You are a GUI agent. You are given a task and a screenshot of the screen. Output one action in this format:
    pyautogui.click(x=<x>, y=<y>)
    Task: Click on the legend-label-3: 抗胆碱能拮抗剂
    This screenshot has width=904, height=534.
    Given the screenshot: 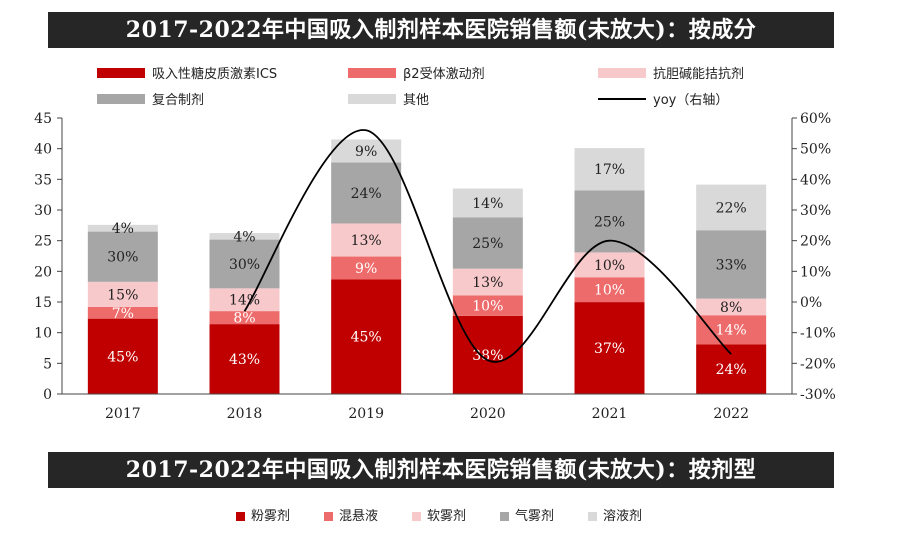 What is the action you would take?
    pyautogui.click(x=698, y=74)
    